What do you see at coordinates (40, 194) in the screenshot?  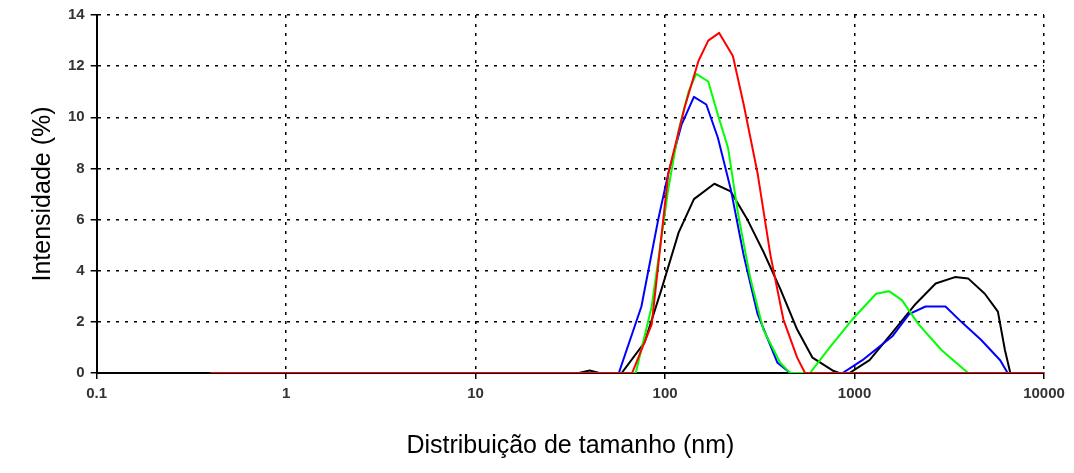 I see `y-axis-title: Intensidade (%)` at bounding box center [40, 194].